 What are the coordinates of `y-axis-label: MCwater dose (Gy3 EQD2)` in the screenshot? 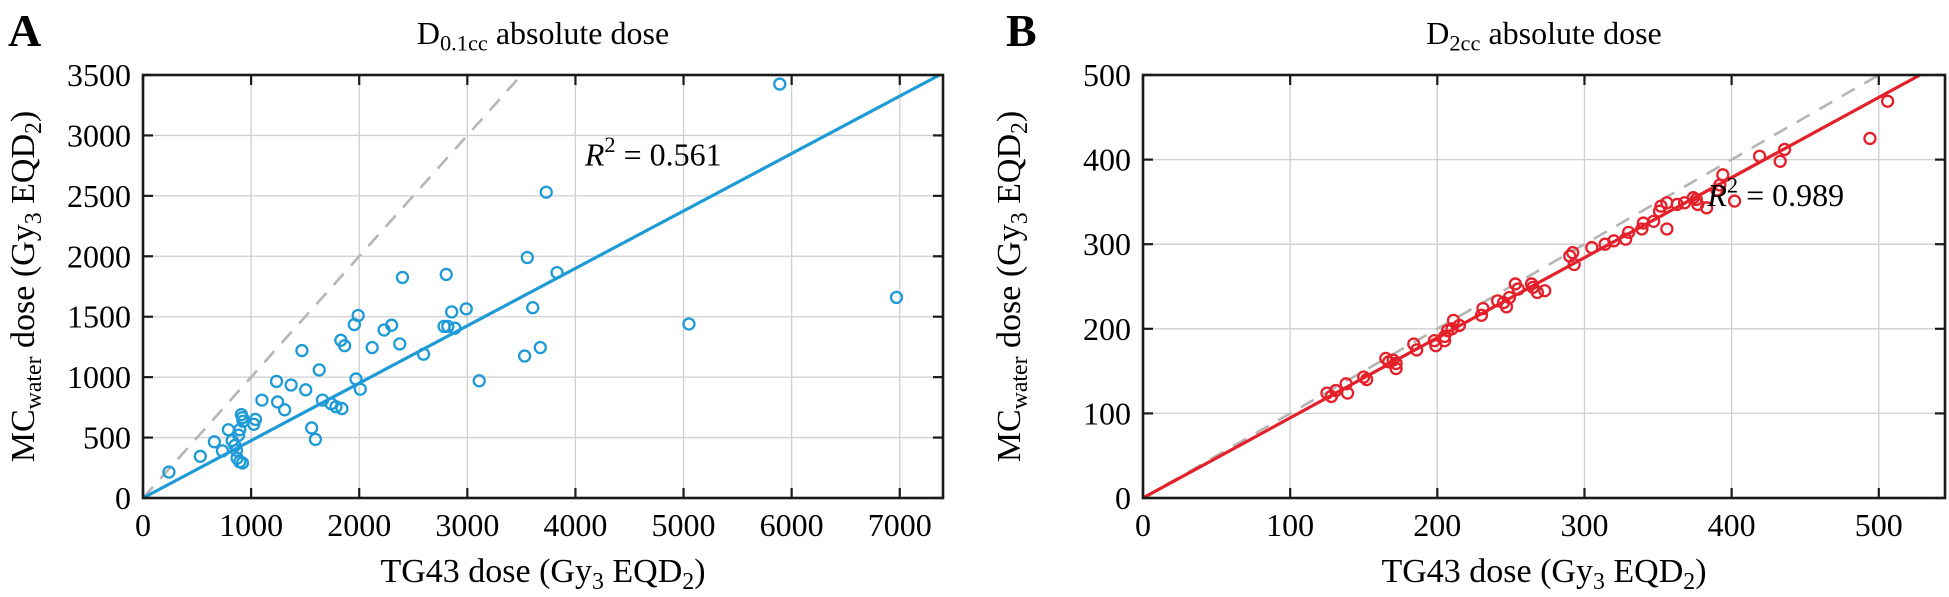 It's located at (26, 287).